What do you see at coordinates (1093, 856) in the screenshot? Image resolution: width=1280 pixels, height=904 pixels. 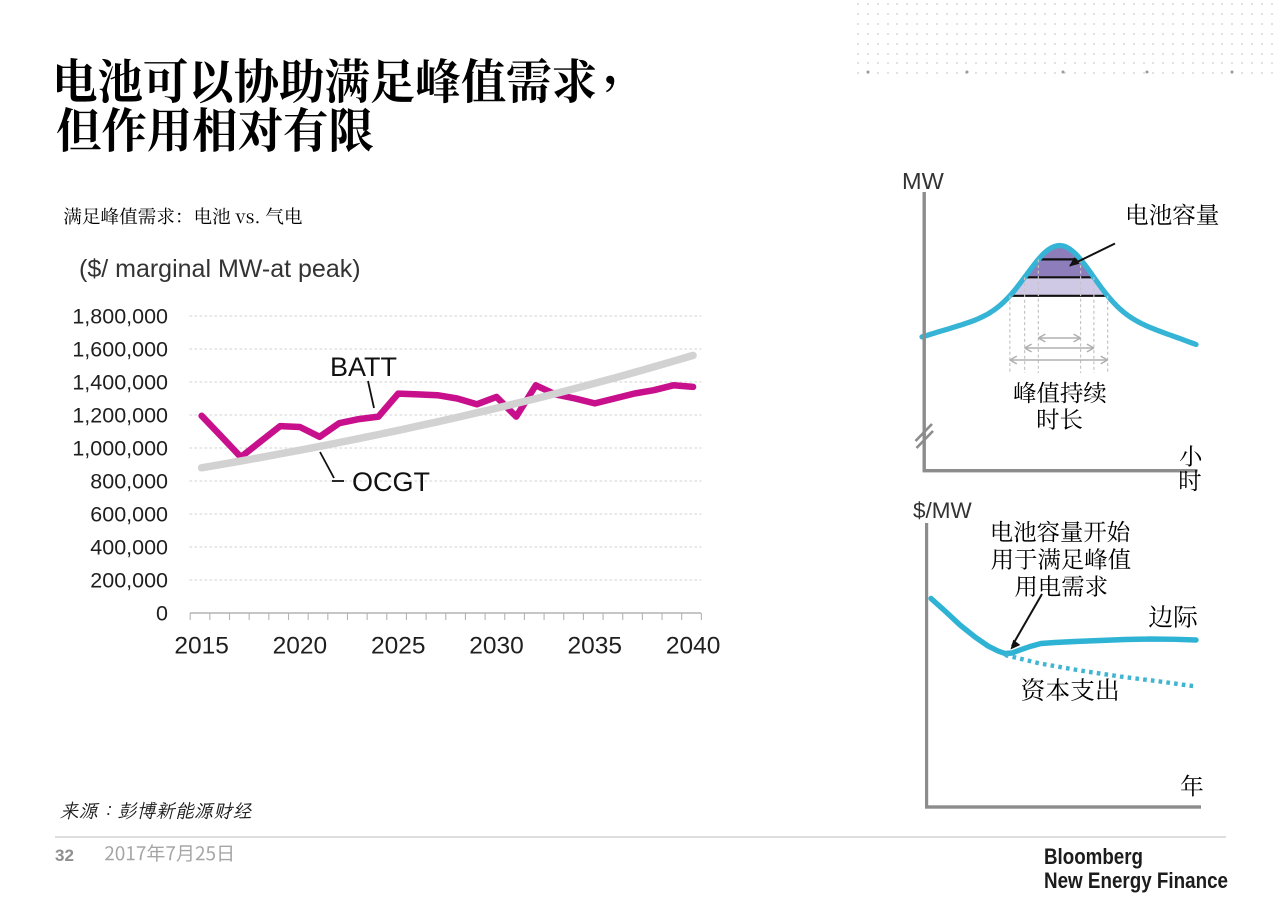 I see `svg-text: Bloomberg` at bounding box center [1093, 856].